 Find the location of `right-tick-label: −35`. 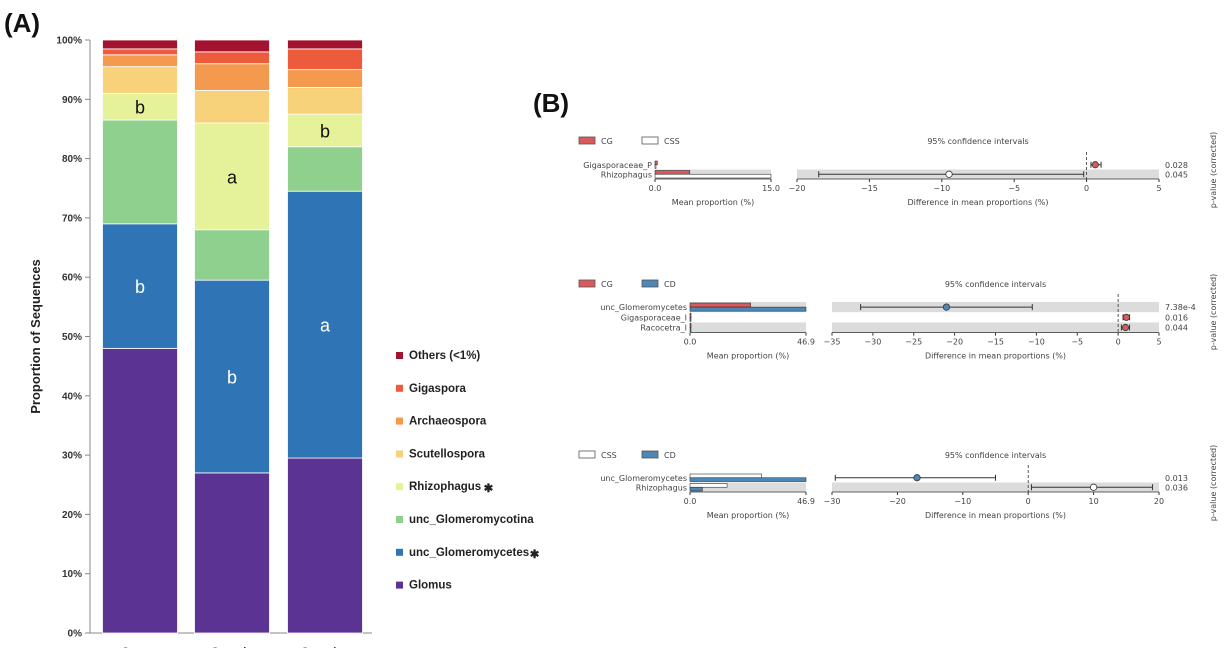

right-tick-label: −35 is located at coordinates (832, 342).